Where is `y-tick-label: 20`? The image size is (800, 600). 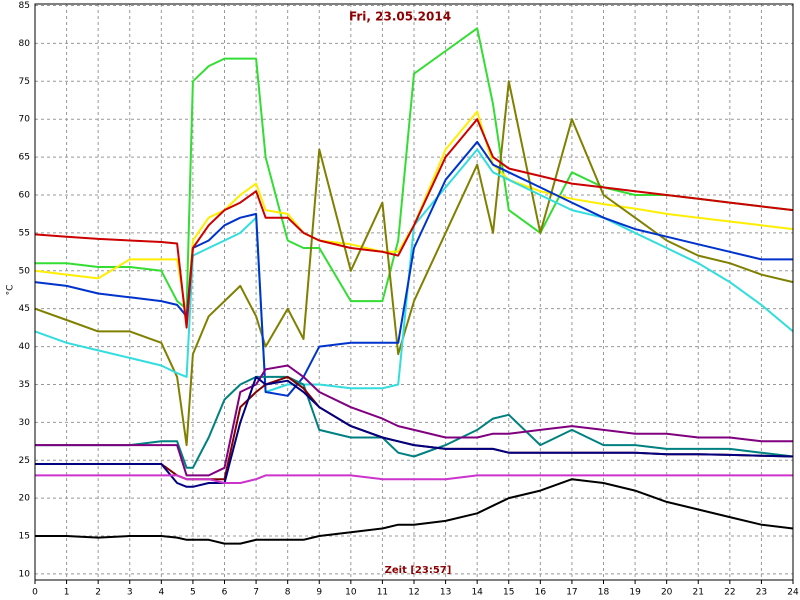 y-tick-label: 20 is located at coordinates (25, 499).